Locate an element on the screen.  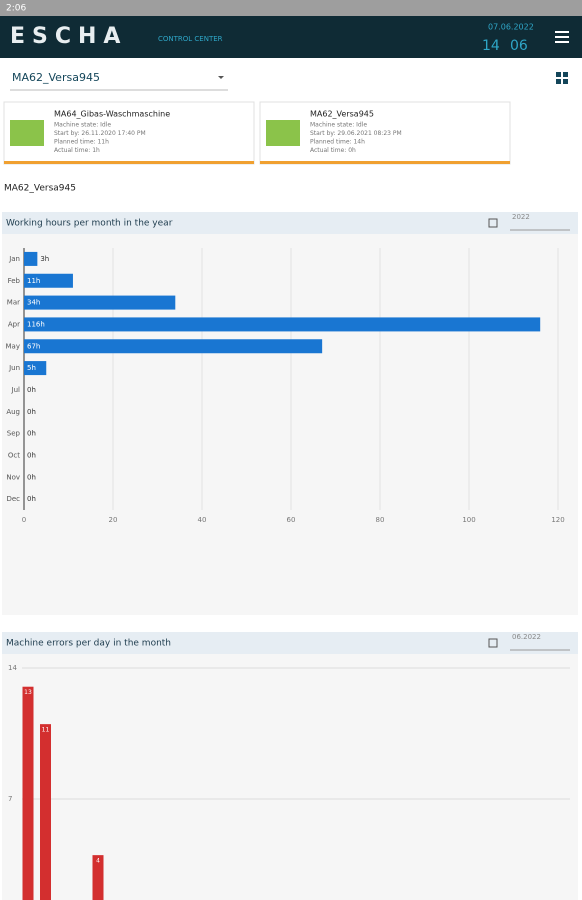
x-tick-label: 40 is located at coordinates (202, 520).